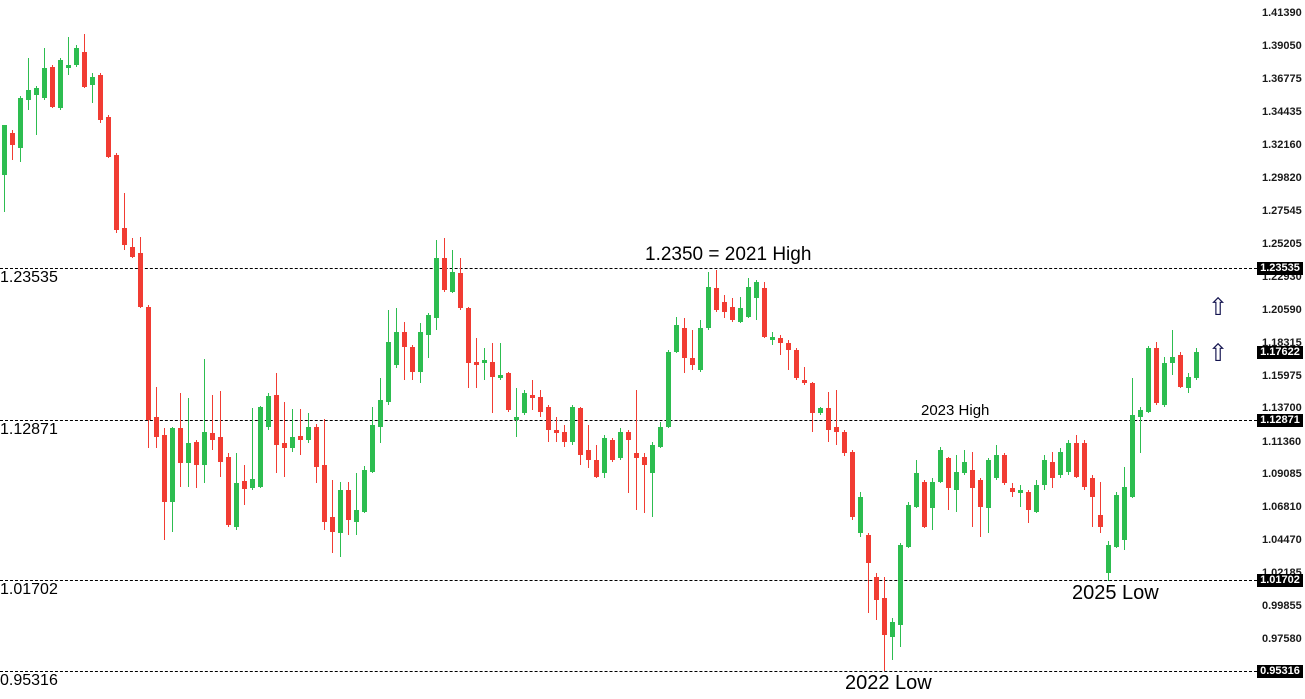 Image resolution: width=1305 pixels, height=699 pixels. Describe the element at coordinates (1282, 244) in the screenshot. I see `axis-tick-label: 1.25205` at that location.